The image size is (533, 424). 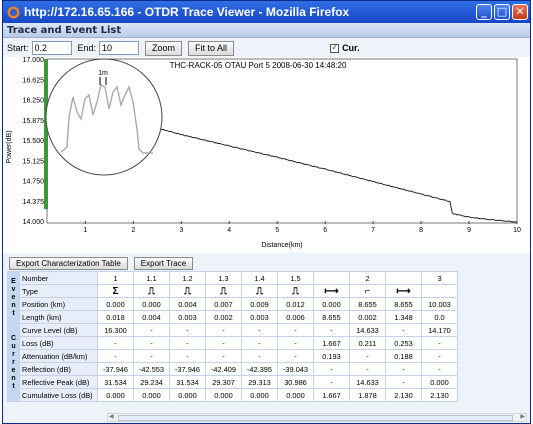 I want to click on table-cell: 31.534, so click(x=187, y=382).